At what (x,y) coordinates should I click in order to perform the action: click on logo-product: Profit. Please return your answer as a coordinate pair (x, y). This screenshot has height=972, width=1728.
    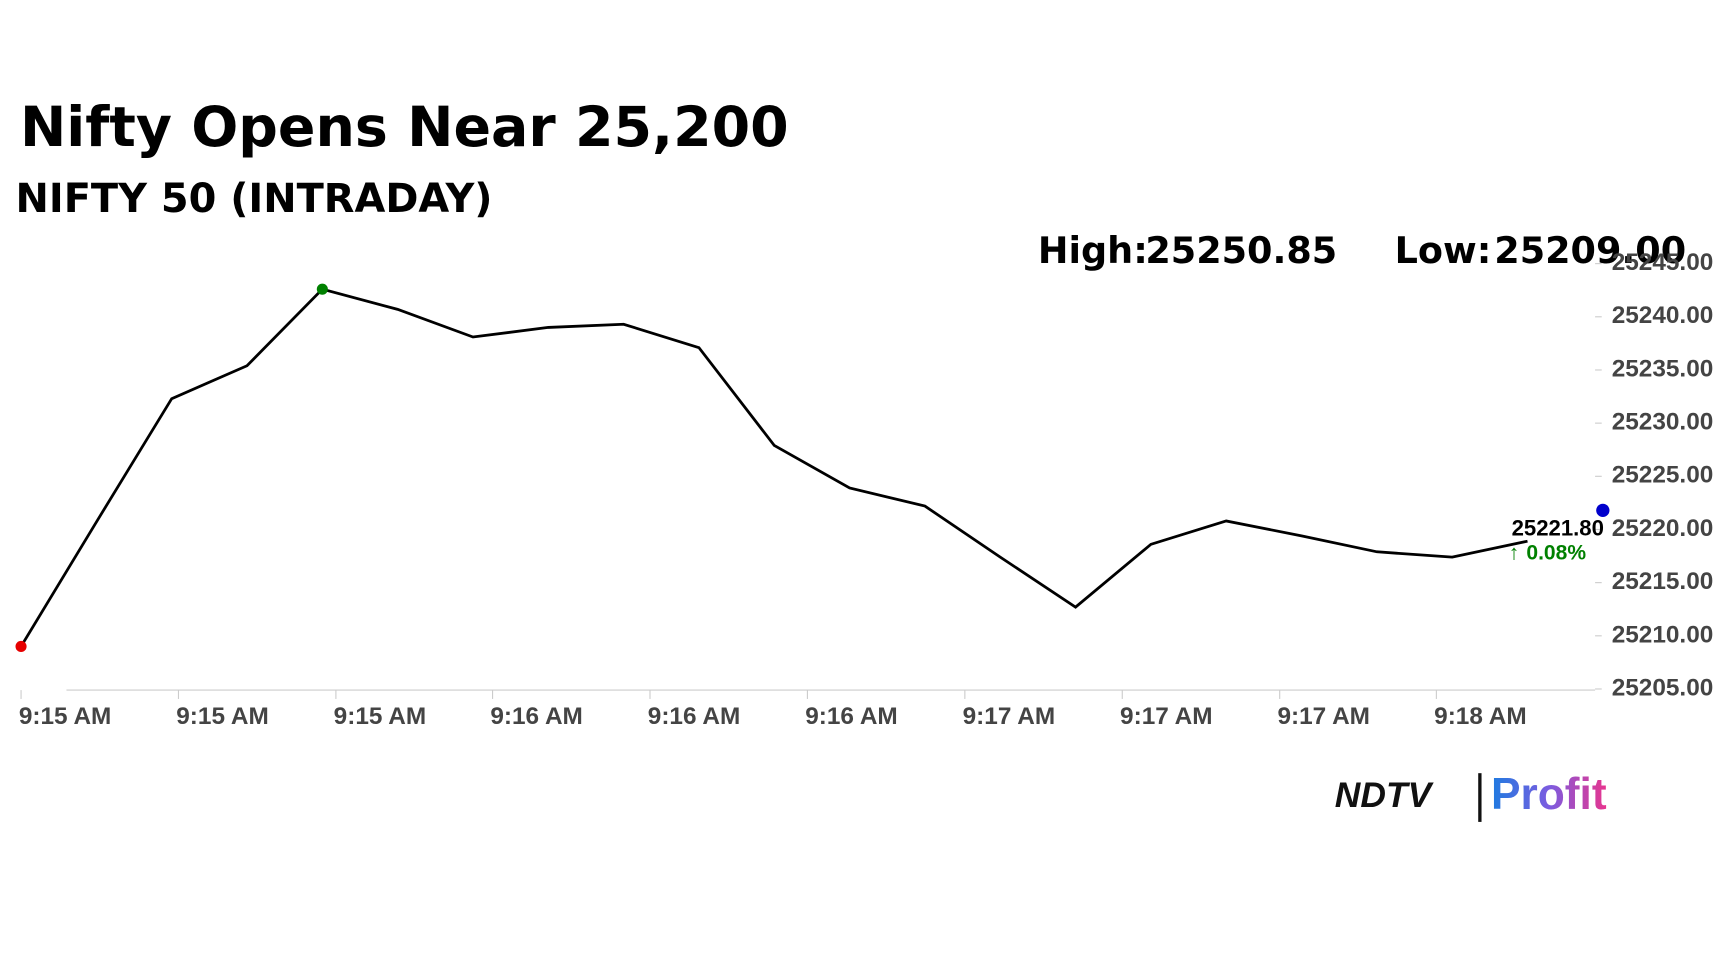
    Looking at the image, I should click on (1549, 794).